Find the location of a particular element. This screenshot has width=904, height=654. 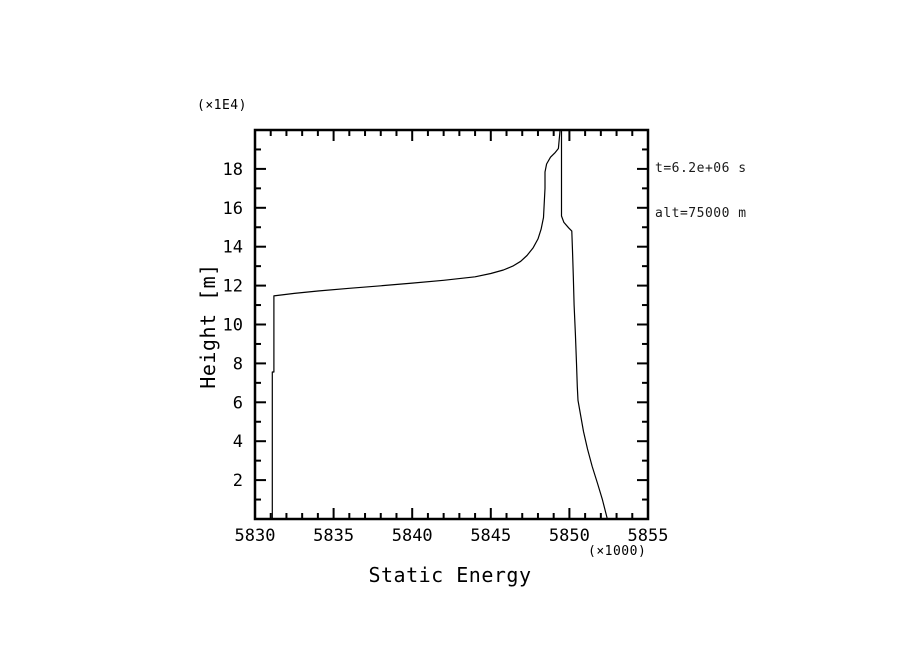

y-tick-label: 16 is located at coordinates (233, 209).